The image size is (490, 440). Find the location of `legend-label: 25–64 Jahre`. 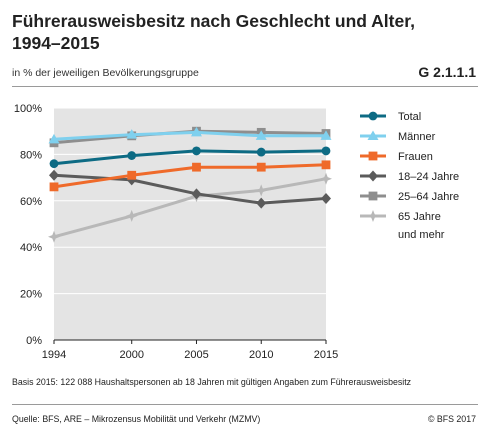

legend-label: 25–64 Jahre is located at coordinates (428, 197).